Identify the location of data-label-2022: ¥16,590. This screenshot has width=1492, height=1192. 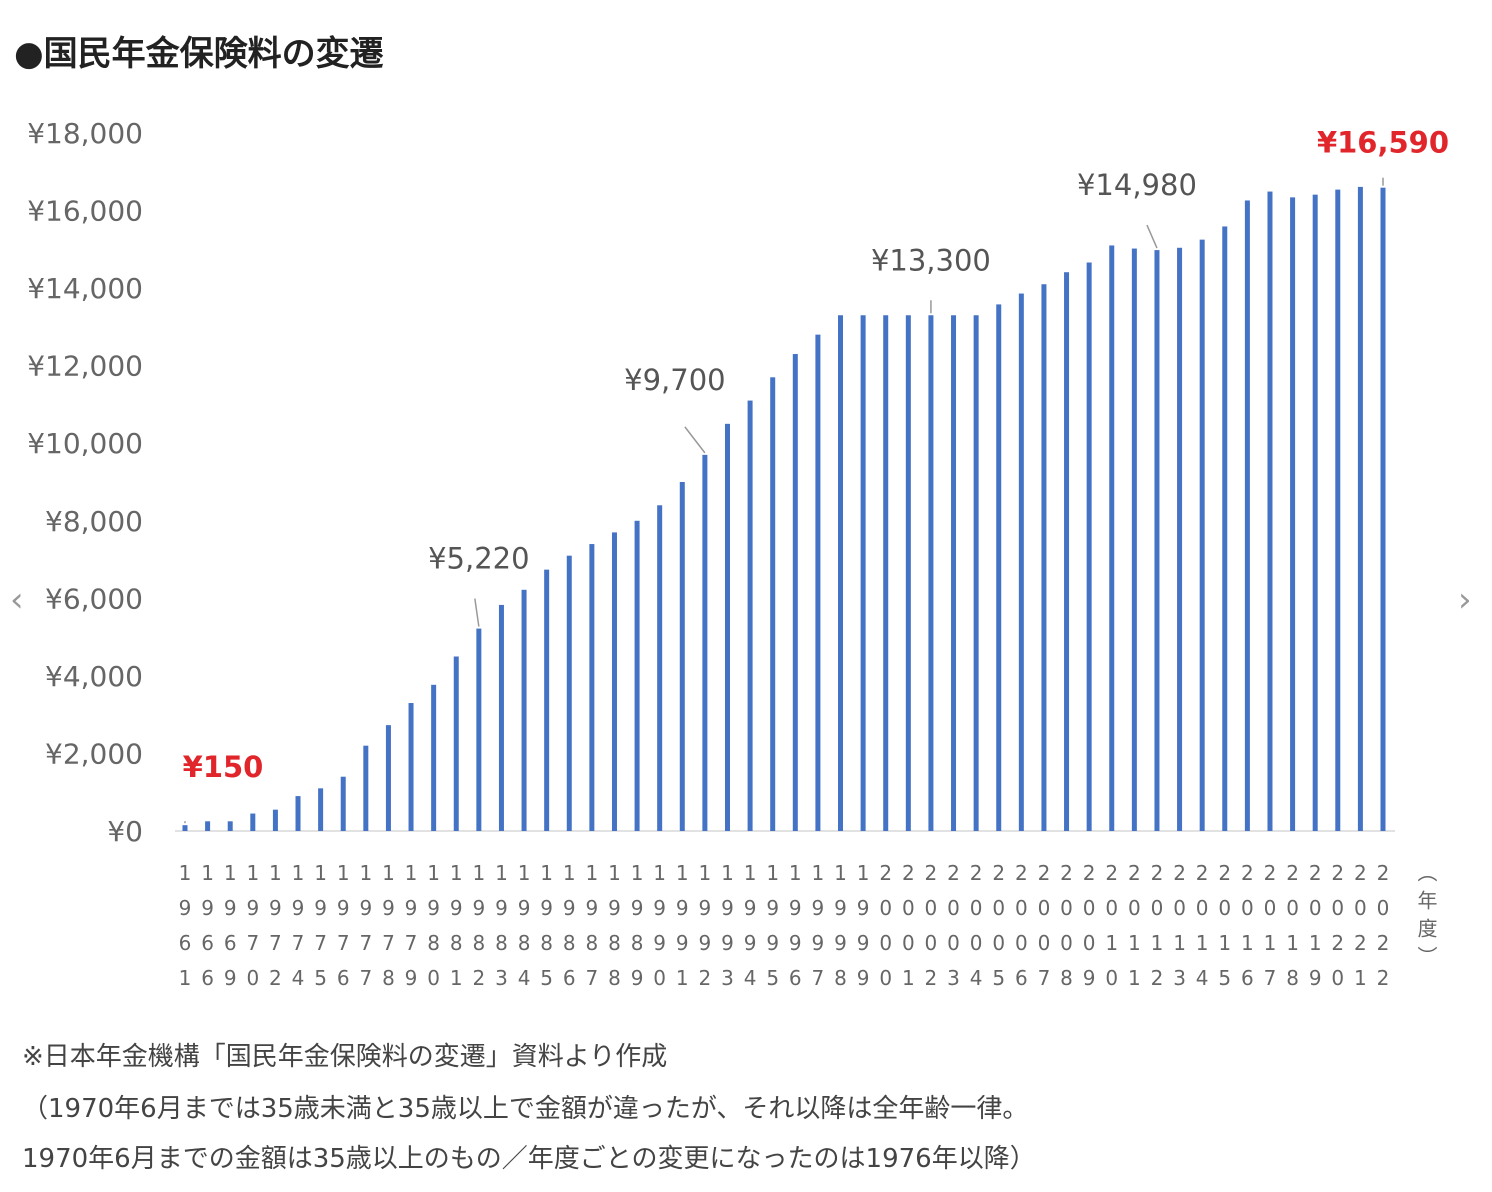
(1383, 143).